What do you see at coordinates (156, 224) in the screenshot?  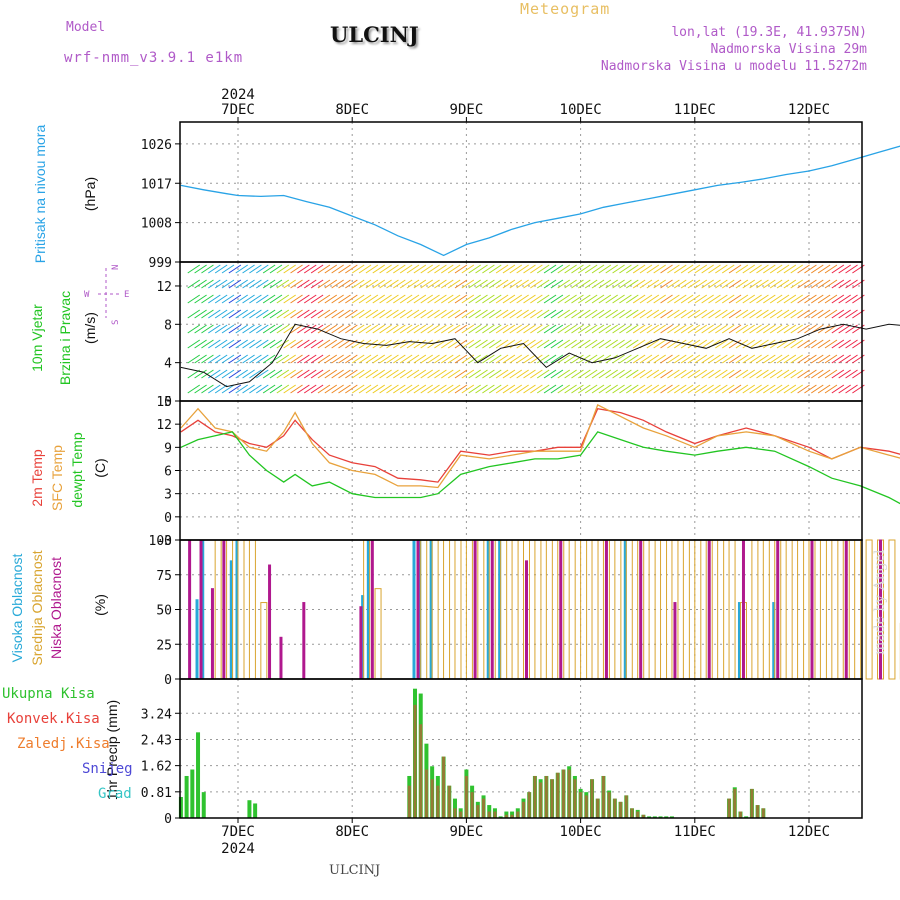 I see `y-tick-label: 1008` at bounding box center [156, 224].